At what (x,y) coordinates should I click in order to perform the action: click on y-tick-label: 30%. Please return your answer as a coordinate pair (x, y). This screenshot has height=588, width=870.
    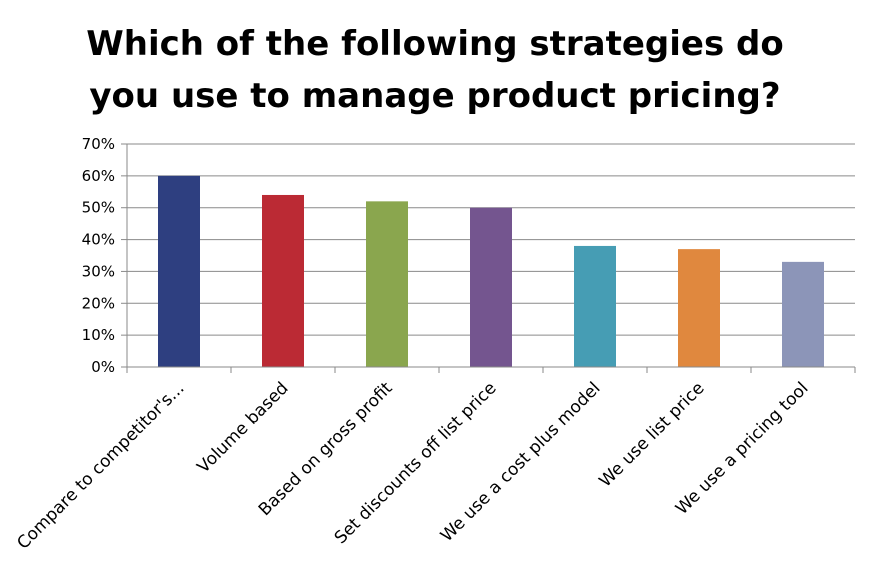
    Looking at the image, I should click on (98, 271).